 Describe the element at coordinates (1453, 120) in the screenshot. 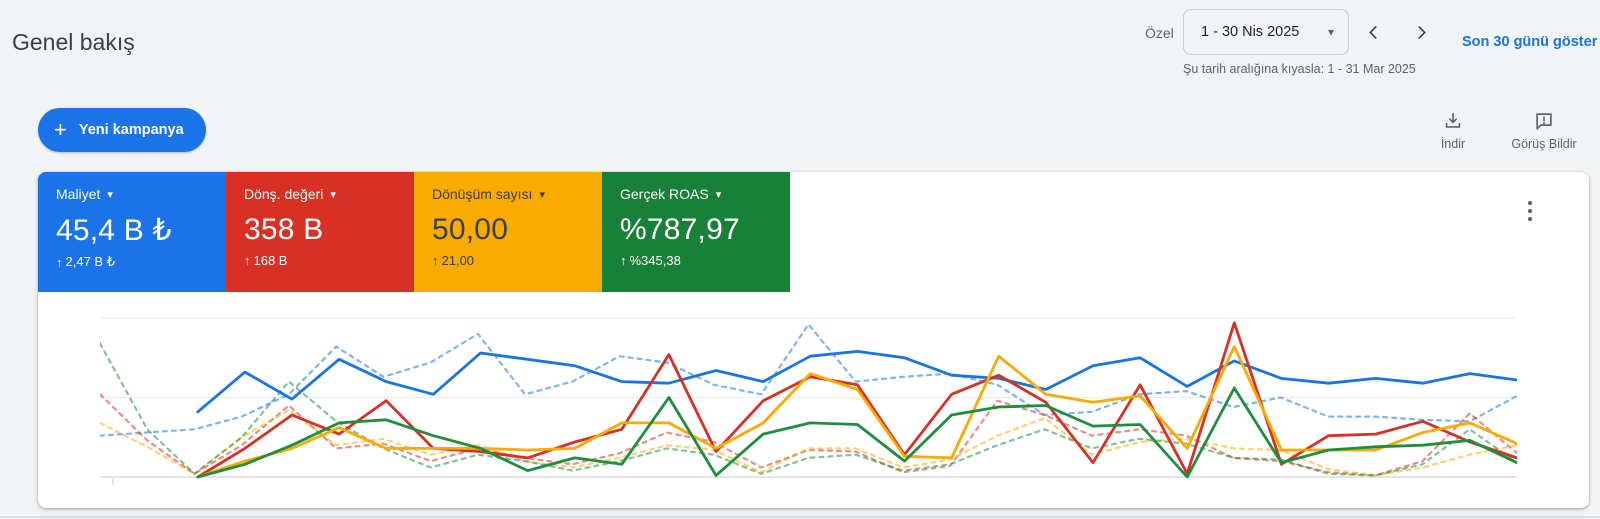

I see `download-icon` at that location.